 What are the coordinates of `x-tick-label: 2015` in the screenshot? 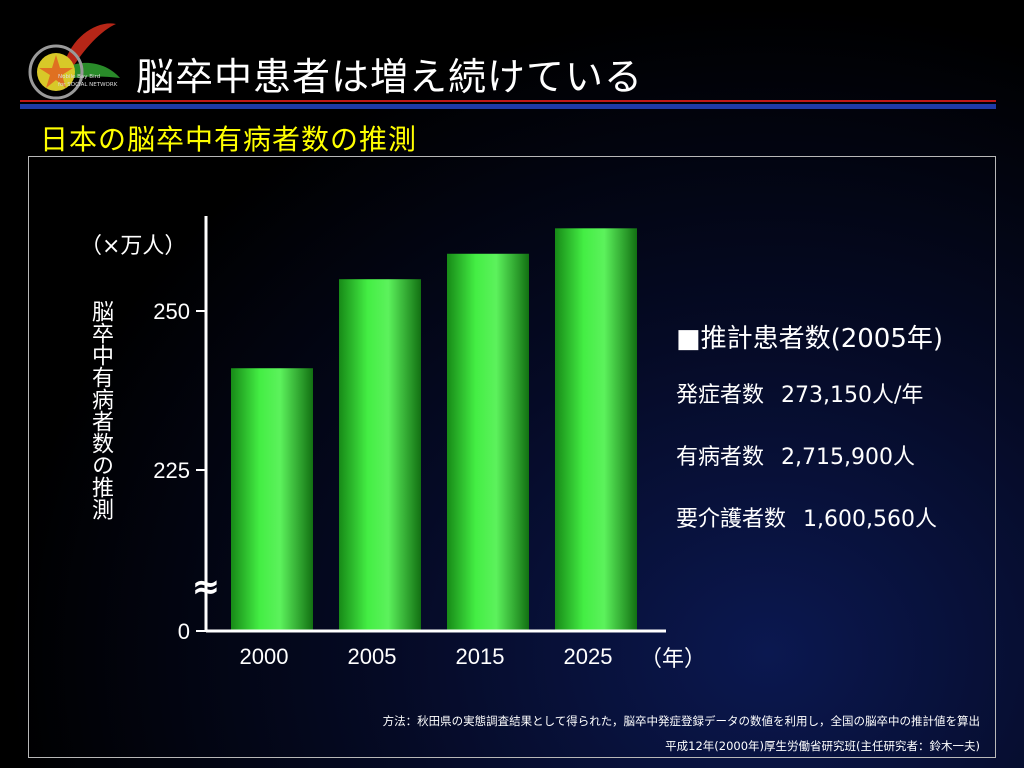 It's located at (480, 656).